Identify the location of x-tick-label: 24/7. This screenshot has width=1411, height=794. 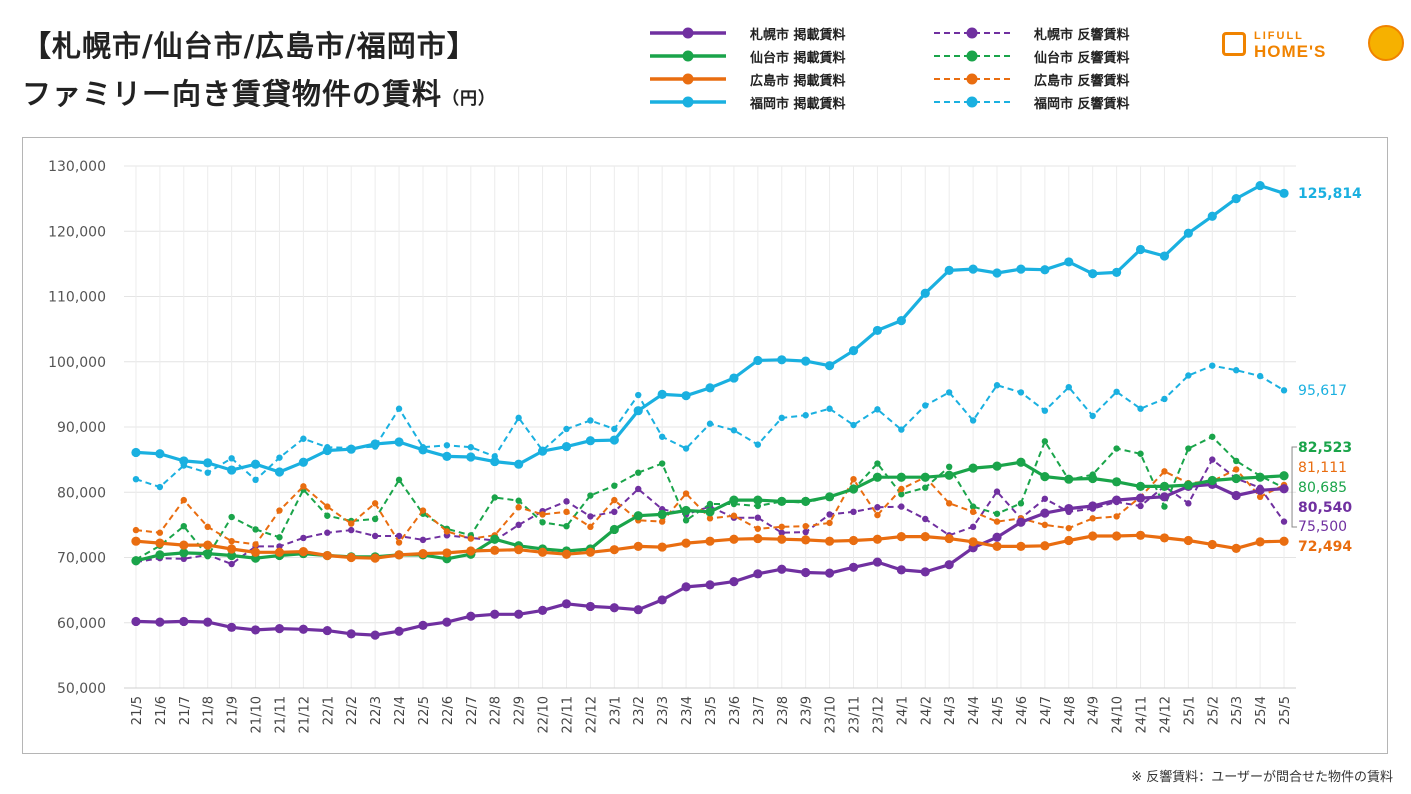
(1046, 710).